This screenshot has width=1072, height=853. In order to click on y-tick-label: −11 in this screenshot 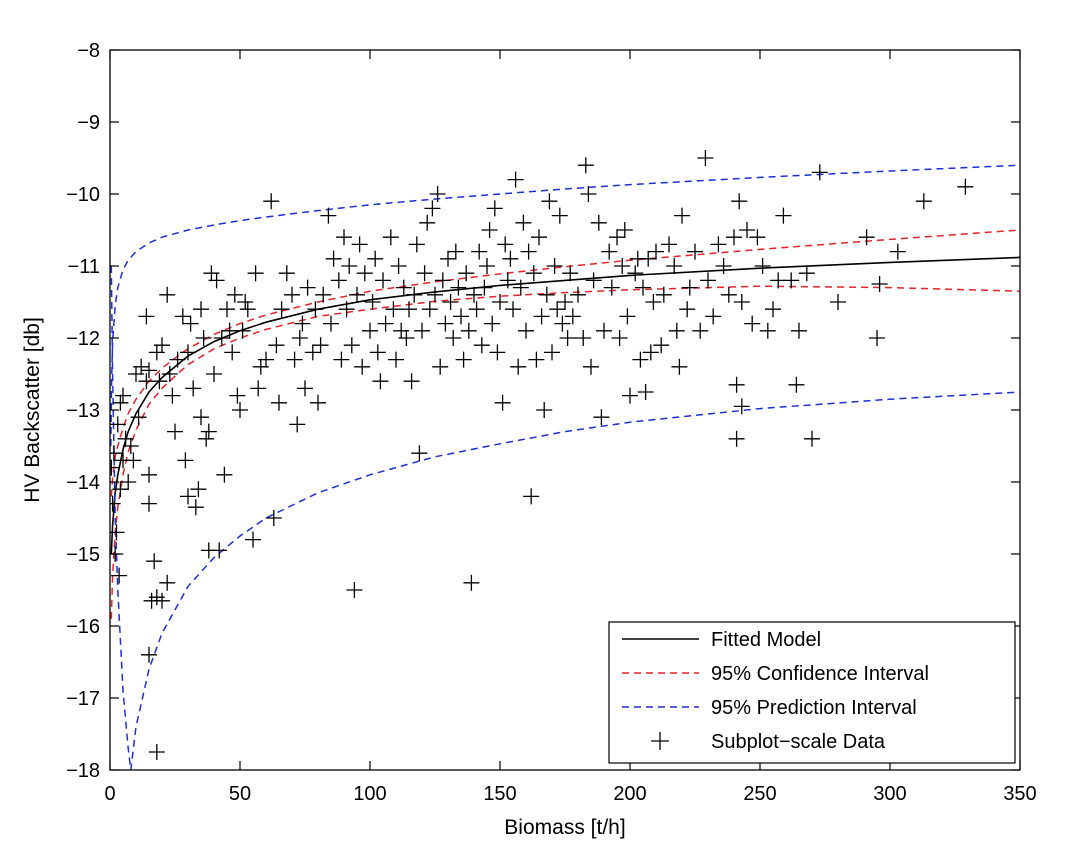, I will do `click(84, 267)`.